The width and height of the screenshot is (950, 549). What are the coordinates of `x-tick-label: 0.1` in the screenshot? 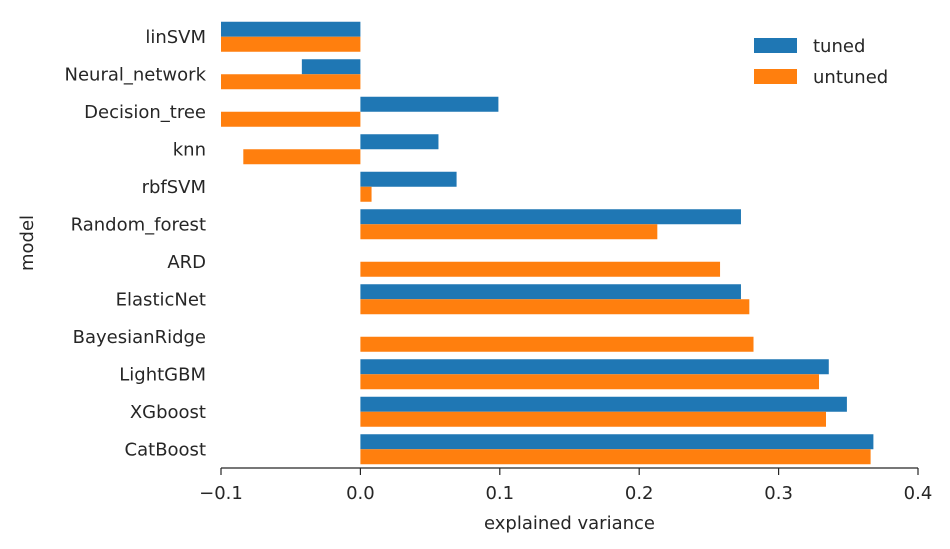 It's located at (499, 493).